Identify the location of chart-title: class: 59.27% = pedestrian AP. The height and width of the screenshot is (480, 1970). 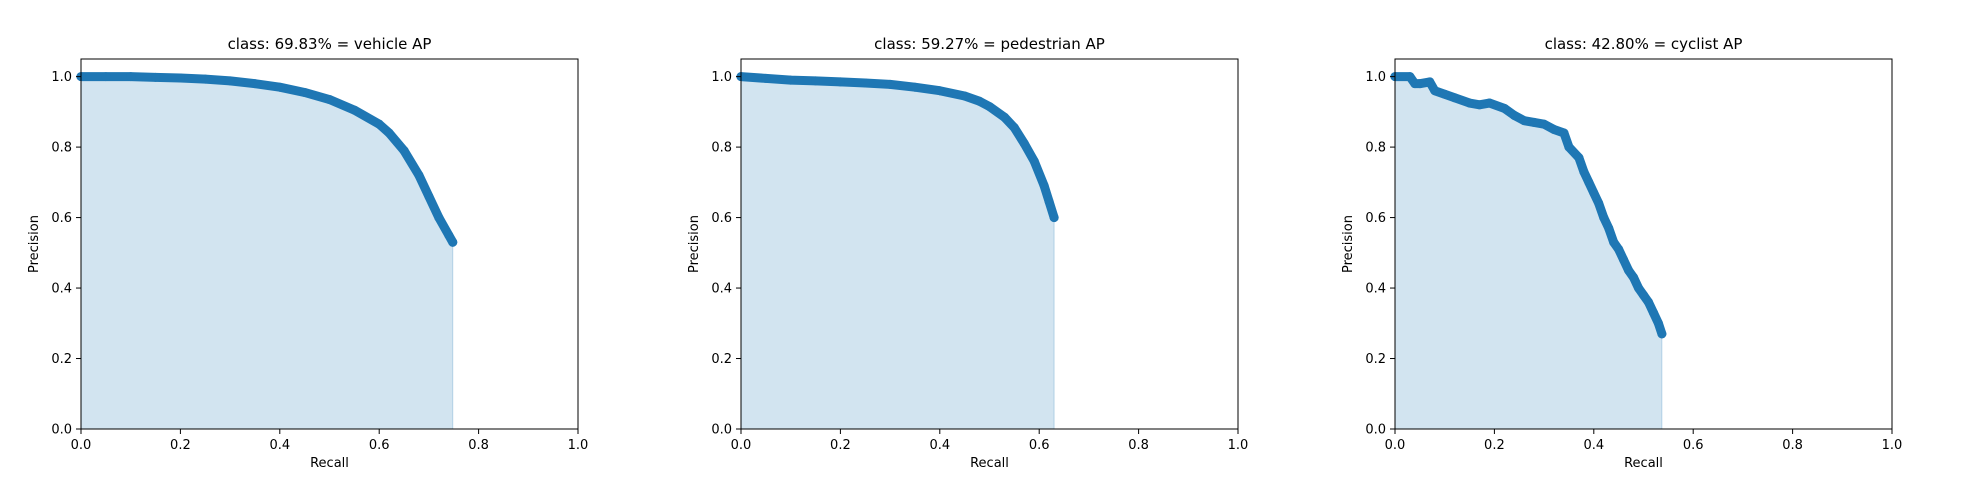
(989, 44).